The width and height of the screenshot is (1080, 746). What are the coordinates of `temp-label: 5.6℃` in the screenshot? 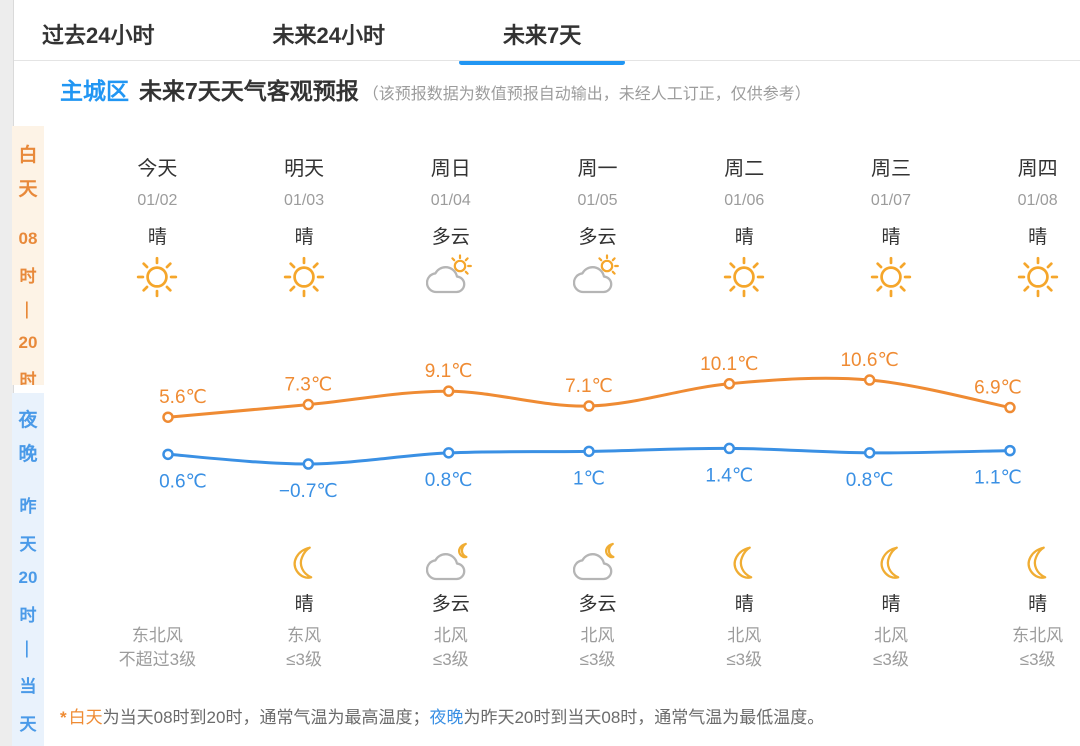 It's located at (183, 397).